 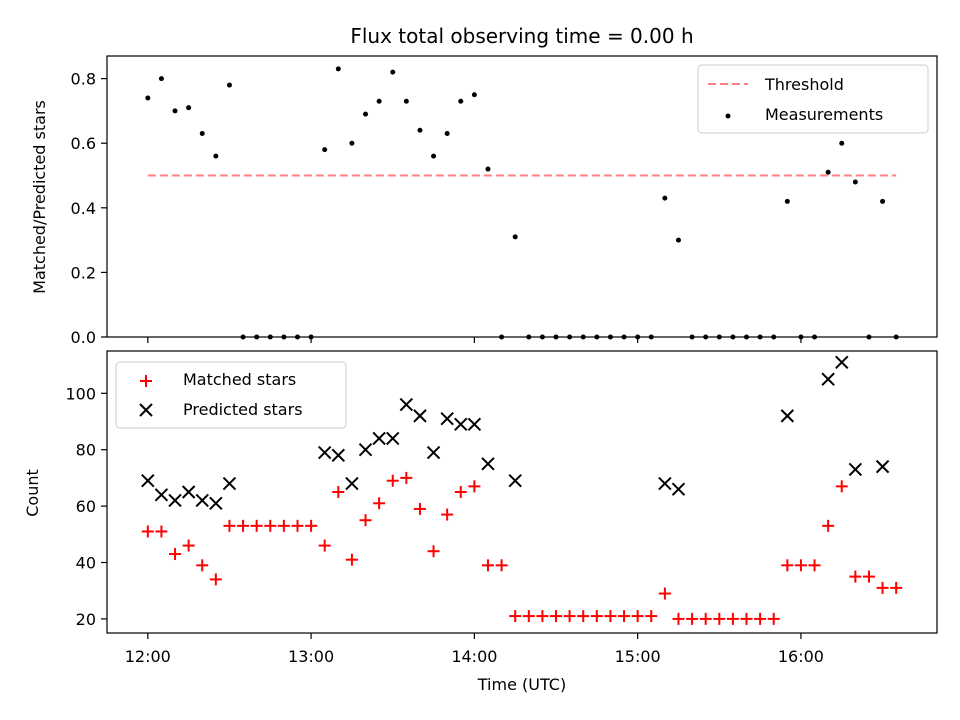 I want to click on top-legend: Threshold Measurements, so click(x=813, y=99).